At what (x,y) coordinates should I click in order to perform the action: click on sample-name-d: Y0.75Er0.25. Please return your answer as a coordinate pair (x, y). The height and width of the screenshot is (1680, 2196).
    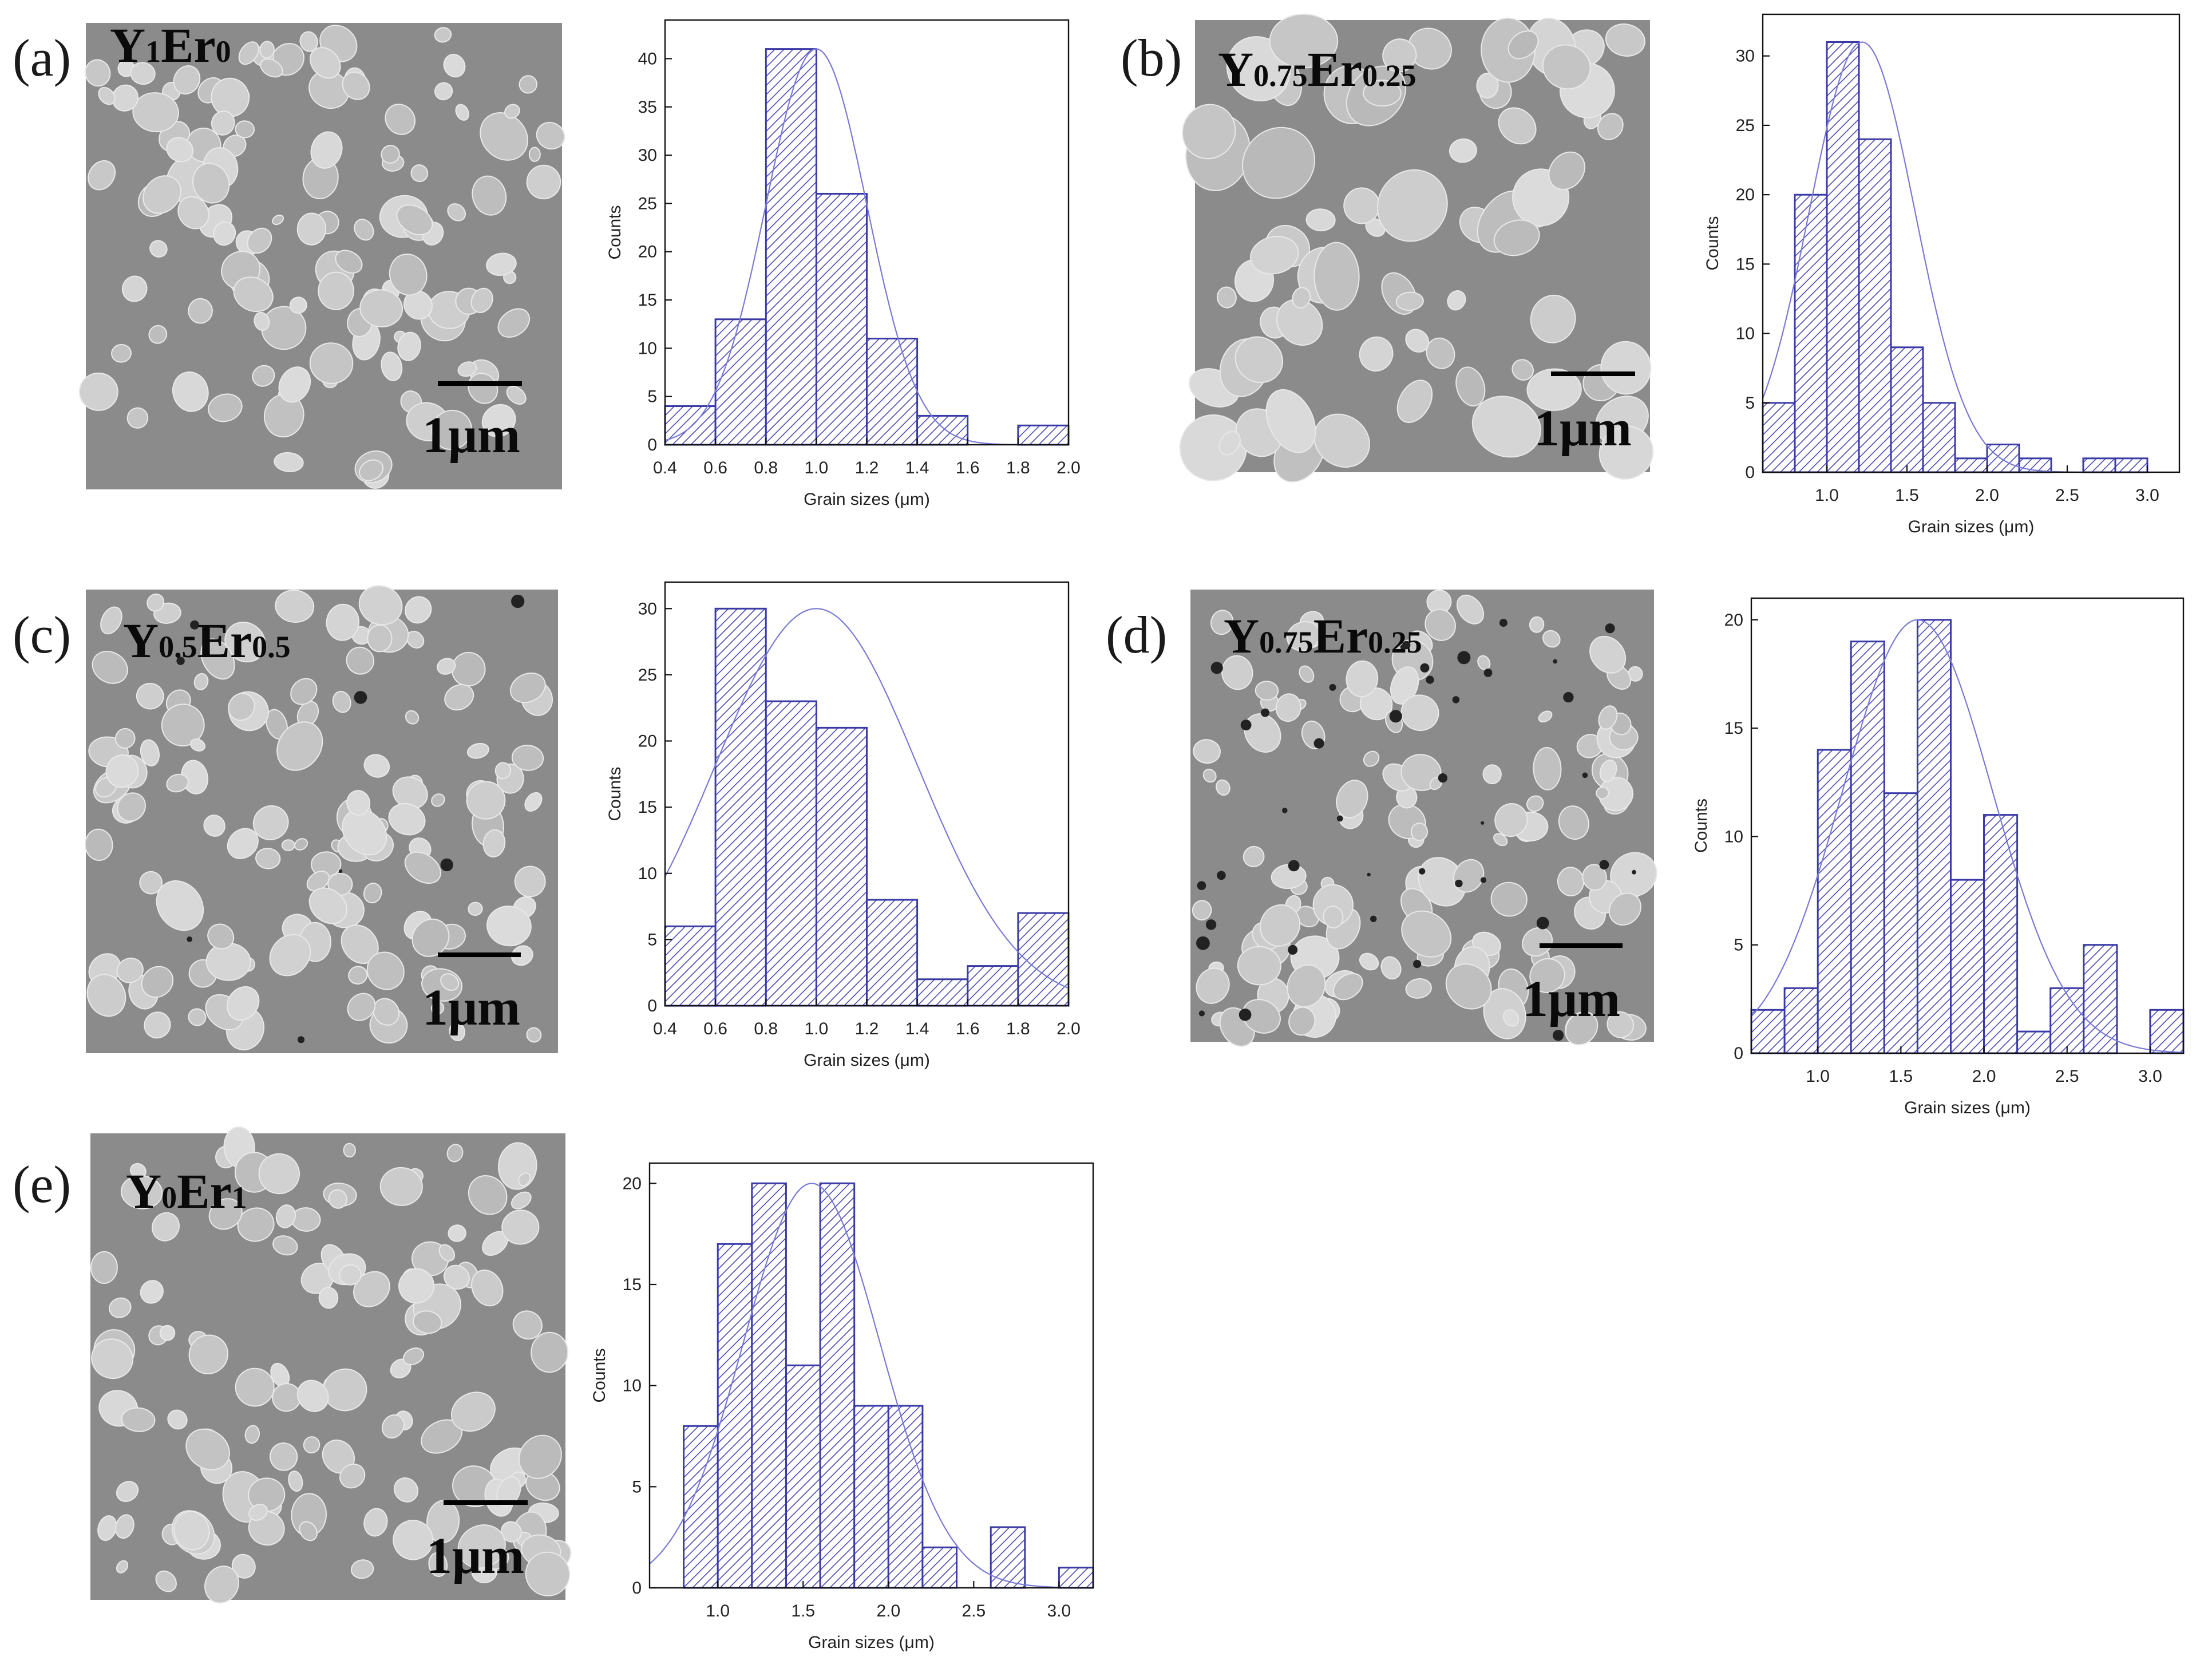
    Looking at the image, I should click on (1323, 635).